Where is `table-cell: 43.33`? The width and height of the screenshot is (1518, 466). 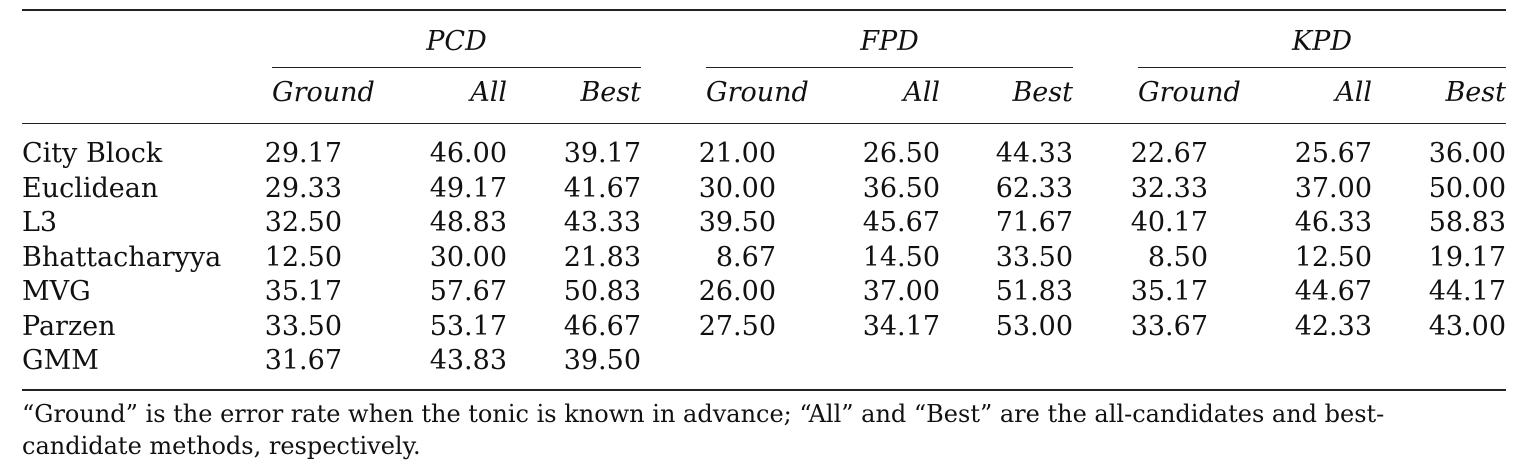
table-cell: 43.33 is located at coordinates (602, 222).